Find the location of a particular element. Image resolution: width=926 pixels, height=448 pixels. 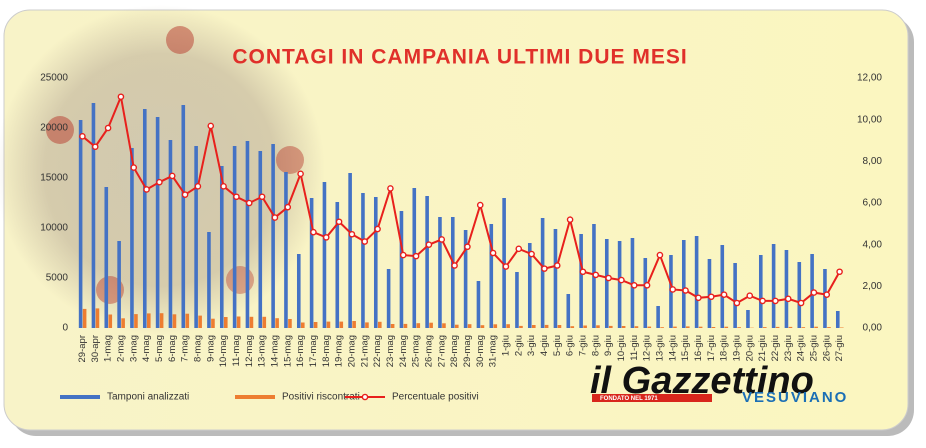

x-tick-label: 10-mag is located at coordinates (223, 351).